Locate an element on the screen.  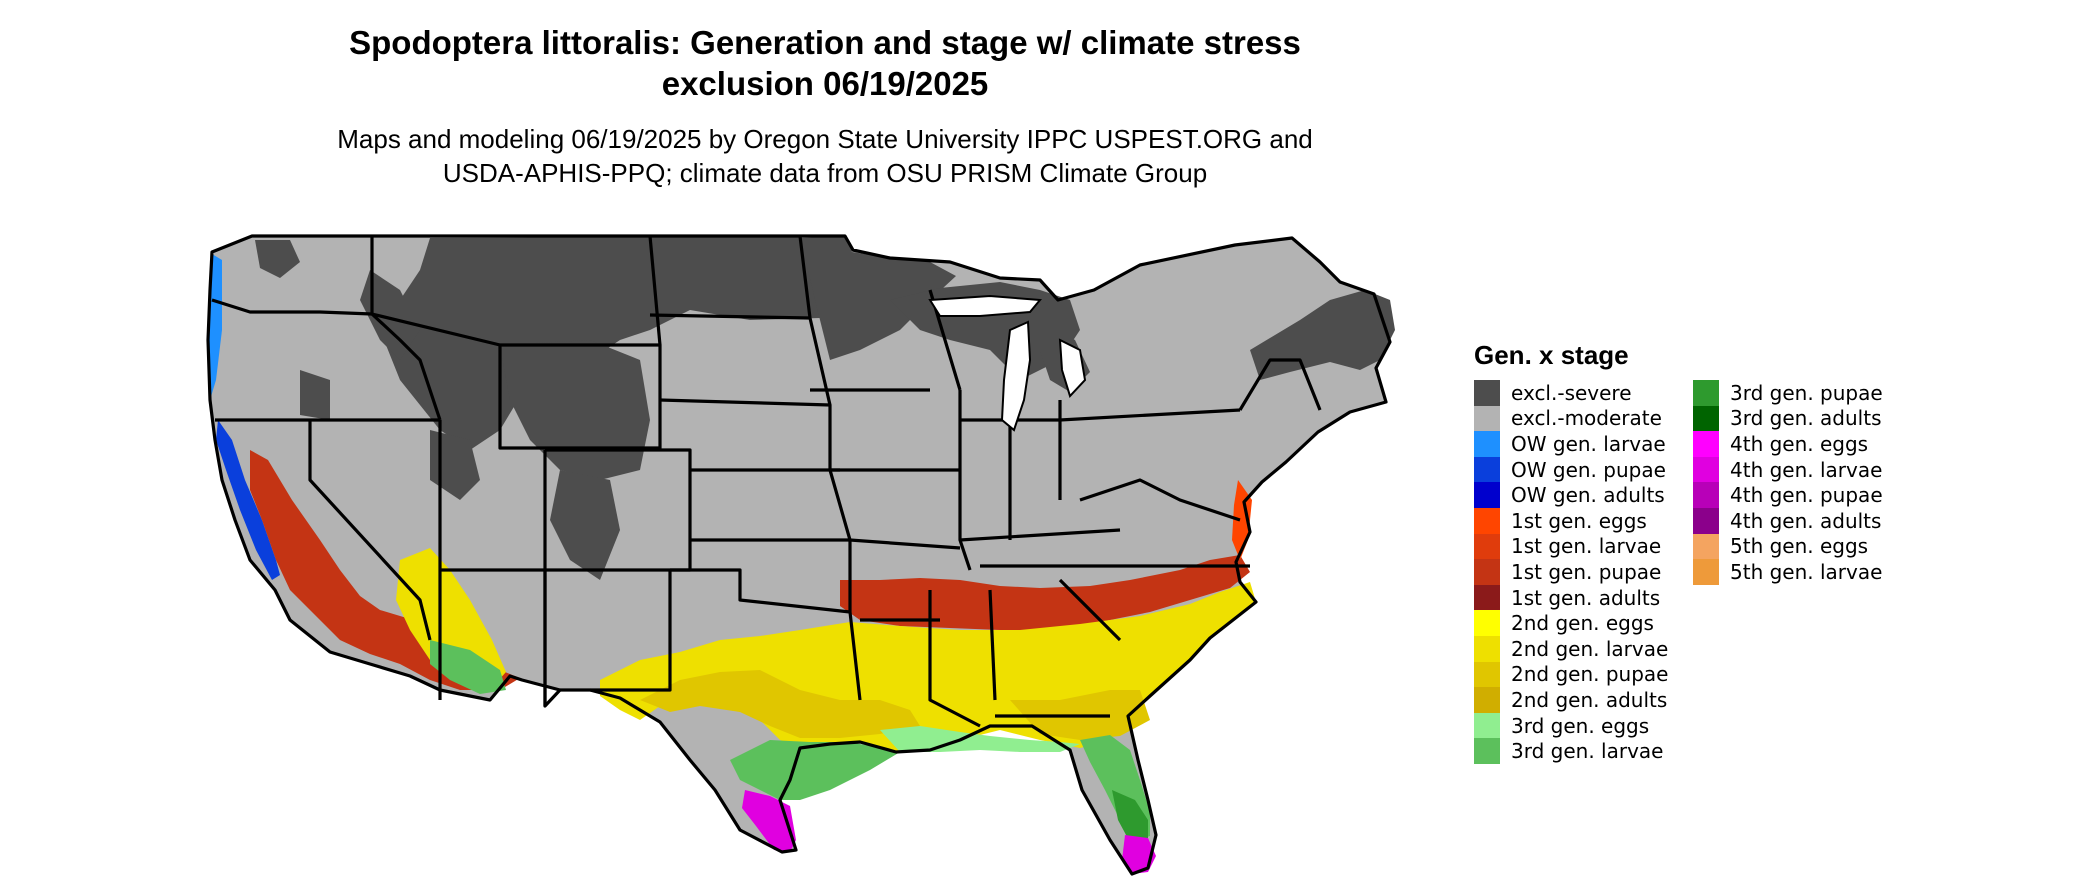
legend-label: 1st gen. larvae is located at coordinates (1586, 546).